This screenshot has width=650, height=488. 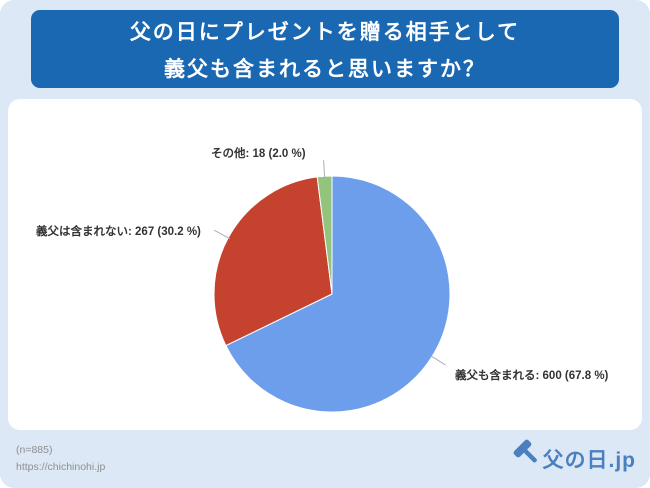 What do you see at coordinates (589, 460) in the screenshot?
I see `logo-text: 父の日.jp` at bounding box center [589, 460].